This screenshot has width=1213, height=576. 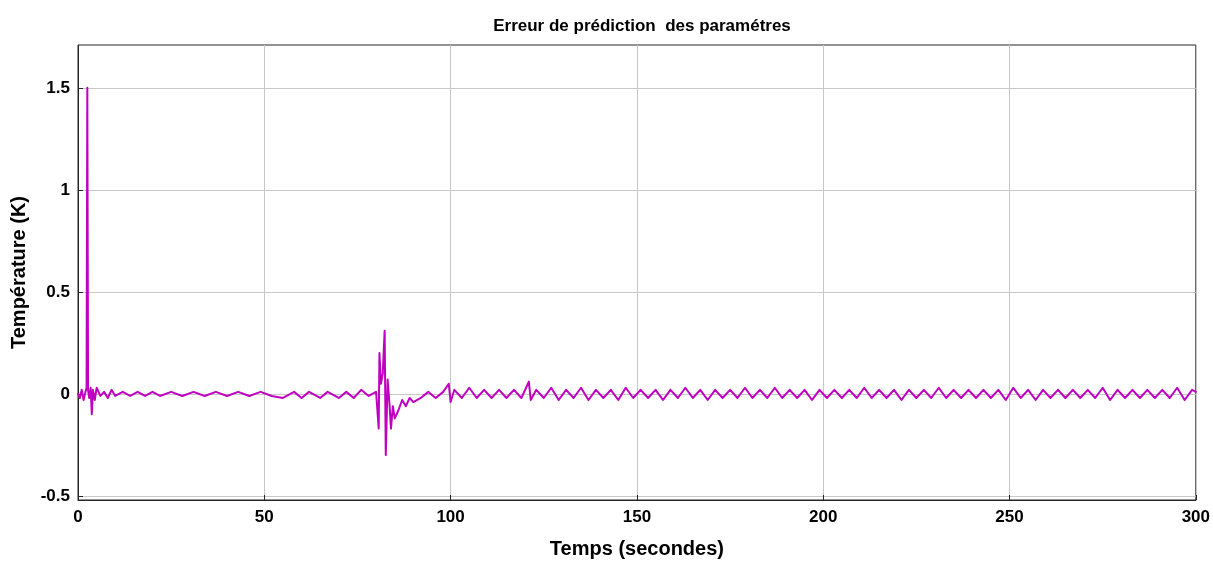 I want to click on y-tick-label: 0.5, so click(x=58, y=292).